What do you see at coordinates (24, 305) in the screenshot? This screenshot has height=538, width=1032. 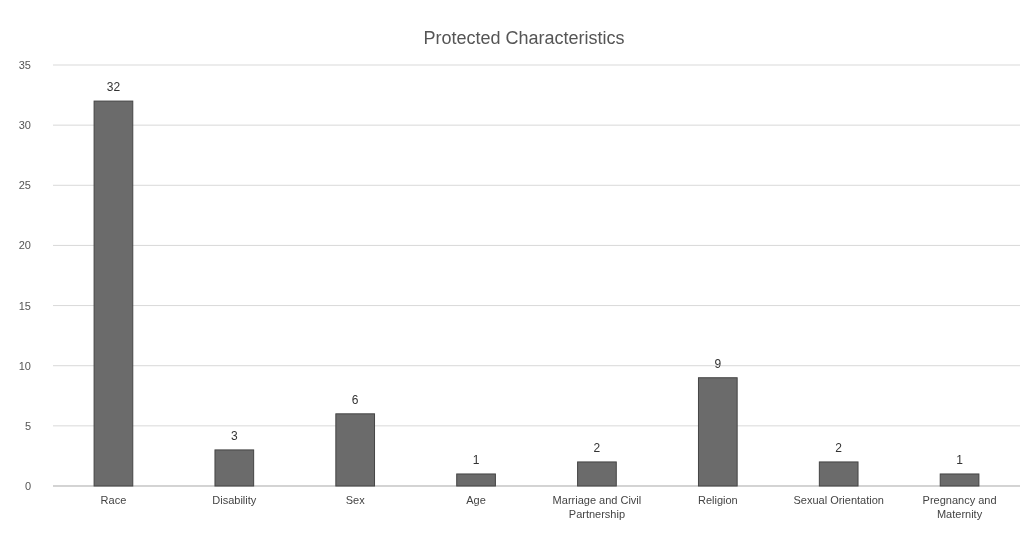 I see `y-tick-label: 15` at bounding box center [24, 305].